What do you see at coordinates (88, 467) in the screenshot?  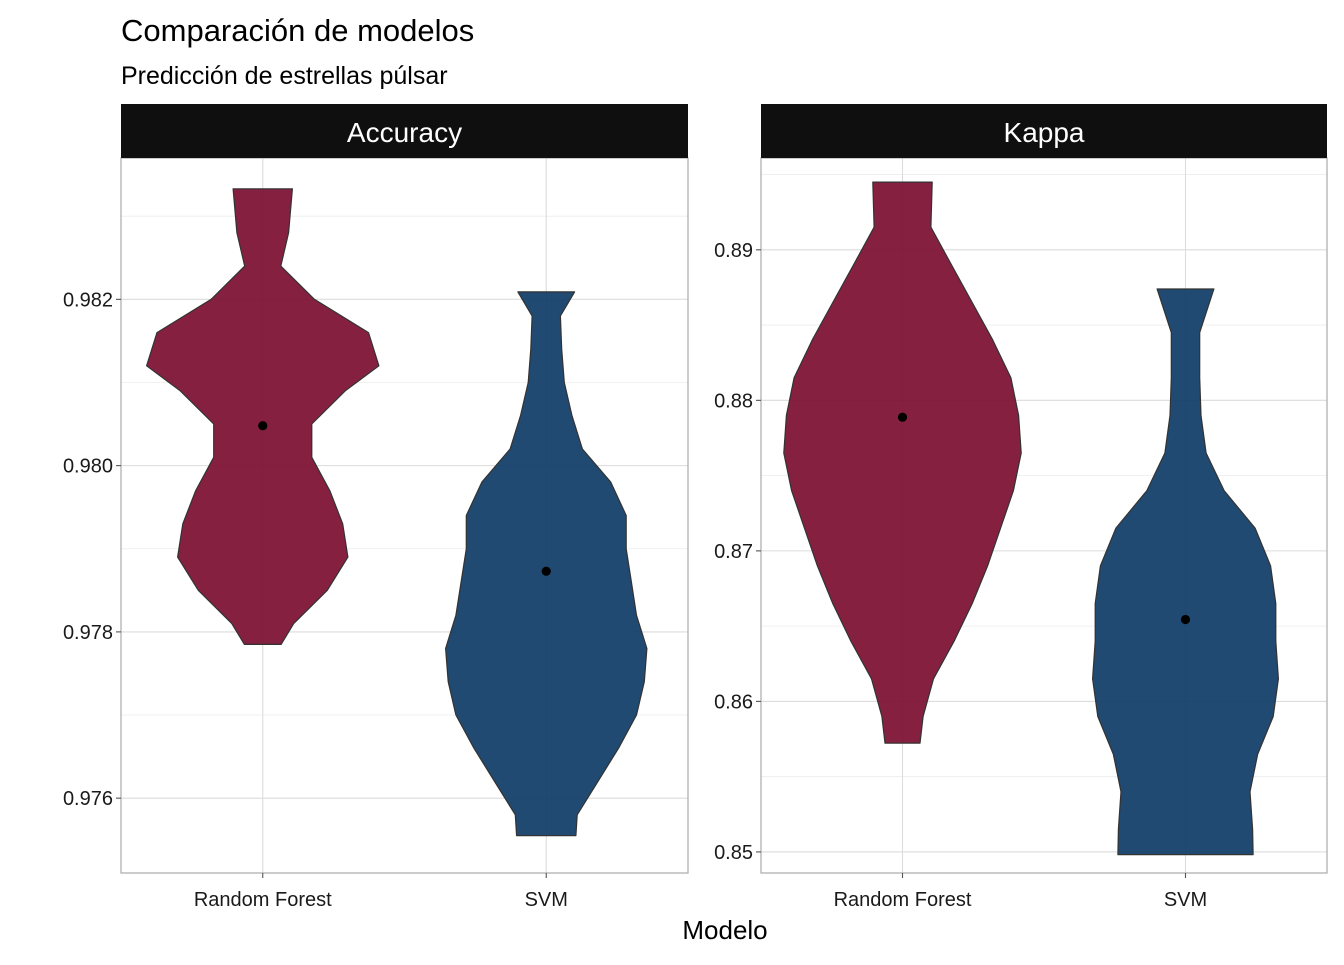 I see `y-tick-label: 0.980` at bounding box center [88, 467].